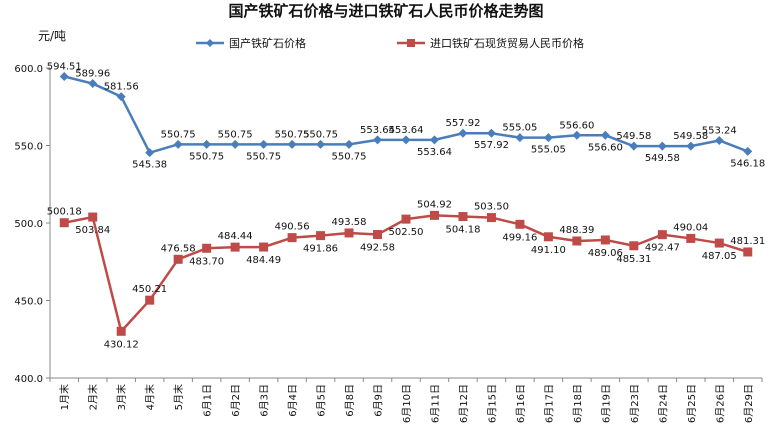 The width and height of the screenshot is (773, 443). Describe the element at coordinates (406, 232) in the screenshot. I see `data-label: 502.50` at that location.